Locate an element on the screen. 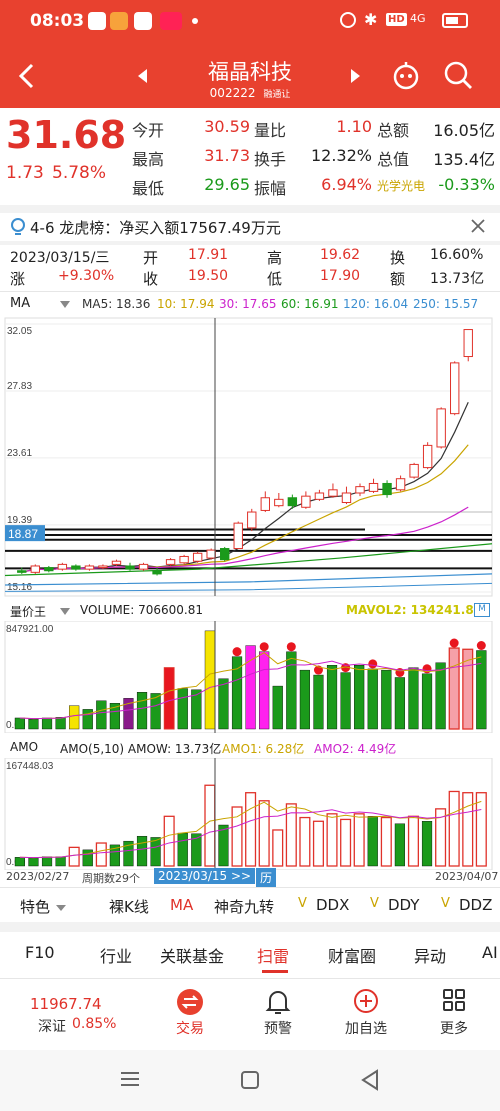 The image size is (500, 1111). tab-ddx: DDX is located at coordinates (333, 905).